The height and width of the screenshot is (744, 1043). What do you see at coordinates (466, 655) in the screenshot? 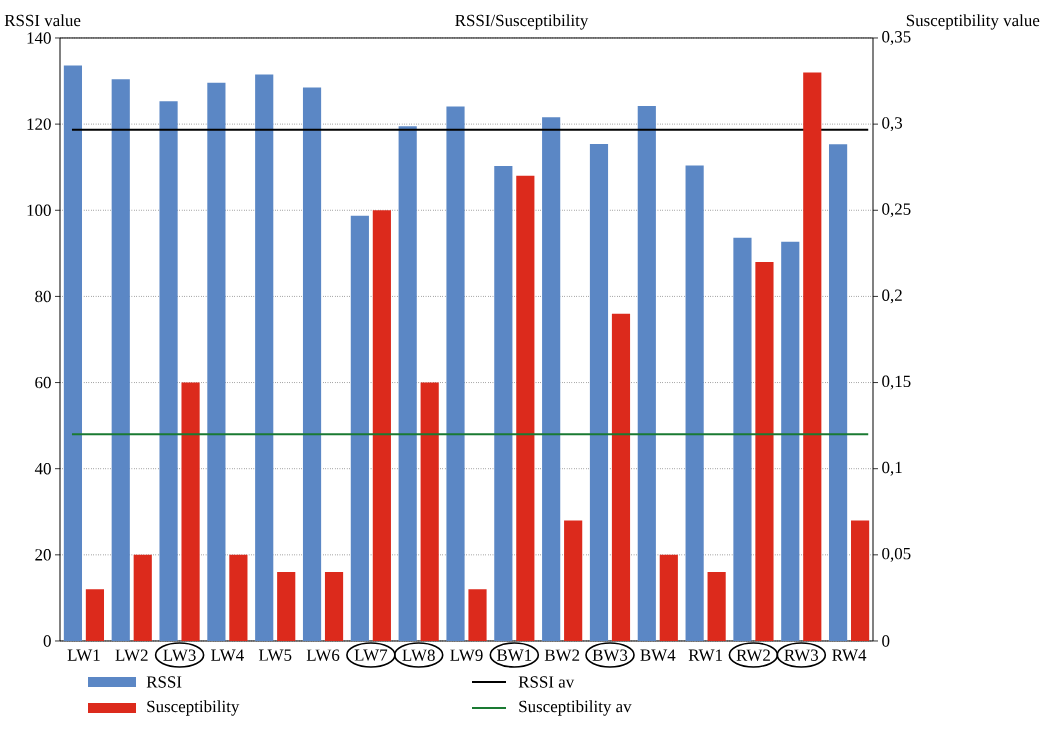
I see `x-tick-label: LW9` at bounding box center [466, 655].